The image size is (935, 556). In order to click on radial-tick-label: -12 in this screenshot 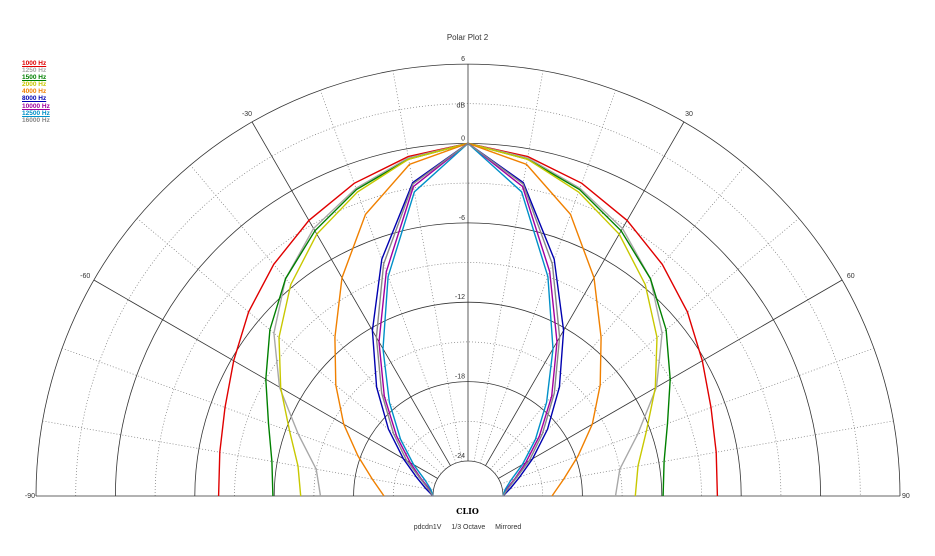, I will do `click(460, 297)`.